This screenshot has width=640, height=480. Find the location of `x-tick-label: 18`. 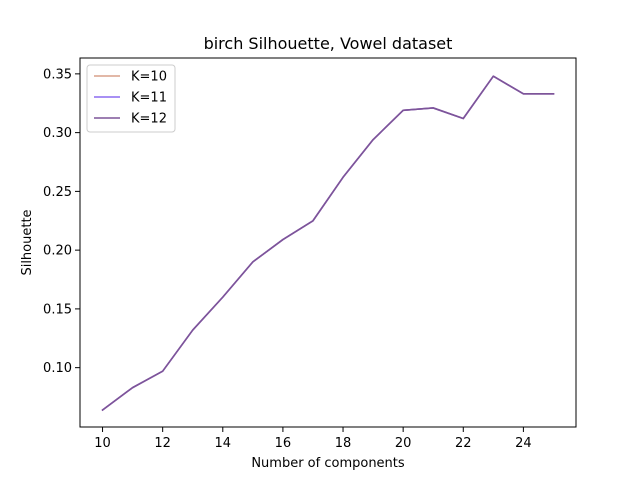

x-tick-label: 18 is located at coordinates (343, 443).